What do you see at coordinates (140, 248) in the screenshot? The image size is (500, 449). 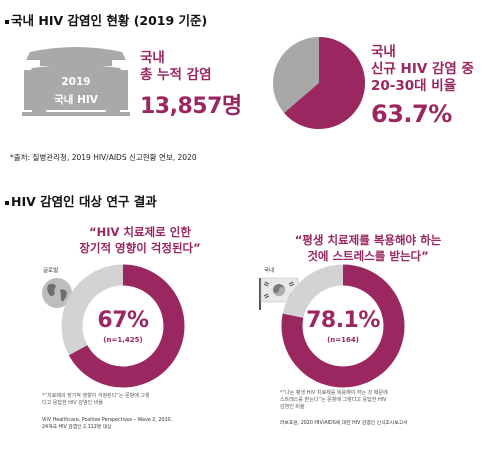 I see `left-quote-line-2: 장기적 영향이 걱정된다”` at bounding box center [140, 248].